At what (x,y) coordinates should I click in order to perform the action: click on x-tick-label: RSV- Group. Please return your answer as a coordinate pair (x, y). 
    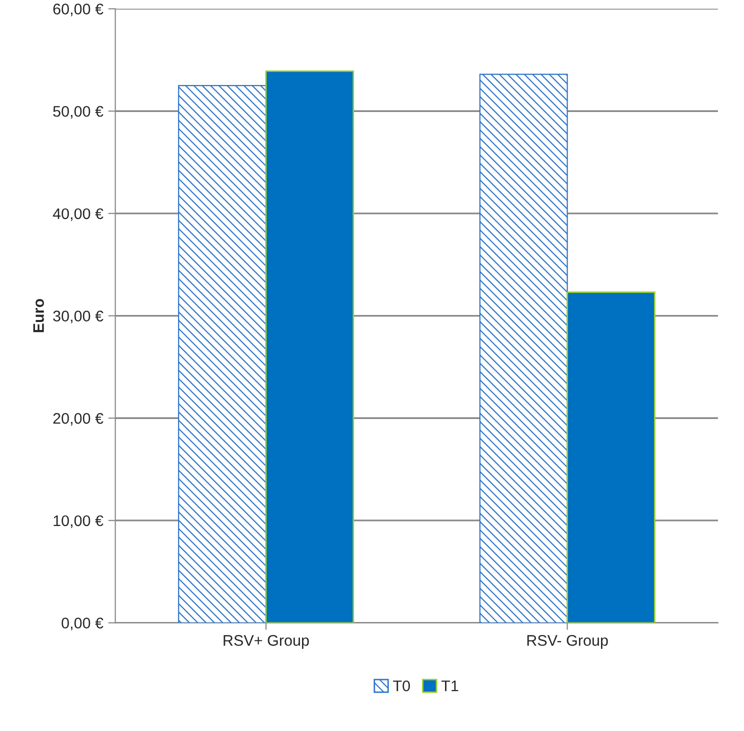
    Looking at the image, I should click on (567, 642).